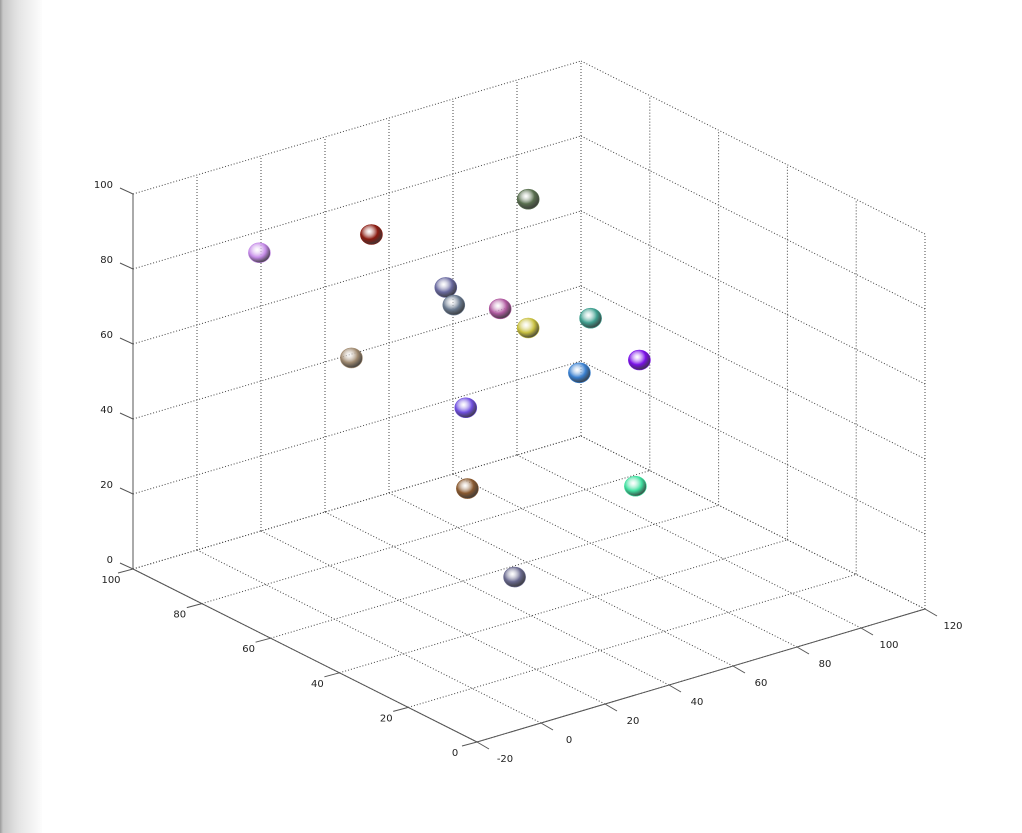 The width and height of the screenshot is (1022, 833). I want to click on y-tick-label: 100, so click(110, 580).